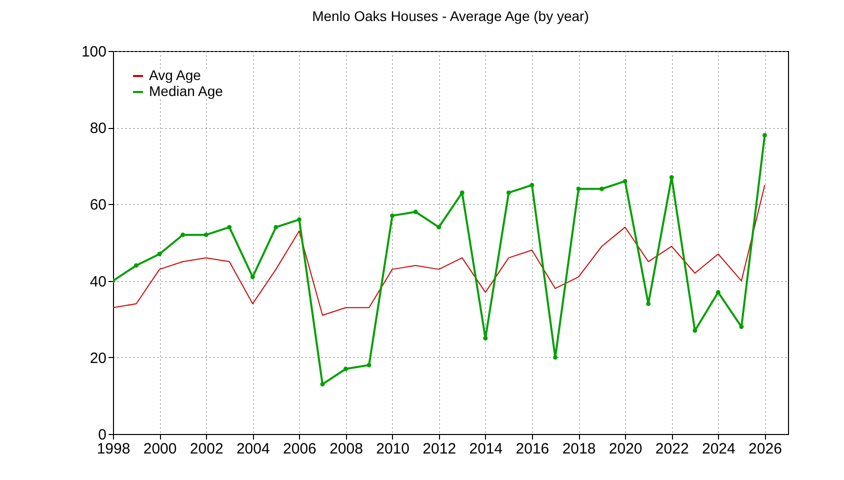 The height and width of the screenshot is (480, 844). I want to click on y-tick-label: 100, so click(93, 52).